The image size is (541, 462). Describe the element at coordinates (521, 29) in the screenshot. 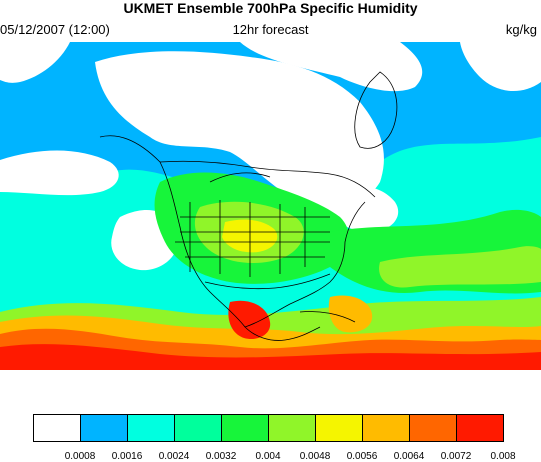

I see `units-label: kg/kg` at that location.